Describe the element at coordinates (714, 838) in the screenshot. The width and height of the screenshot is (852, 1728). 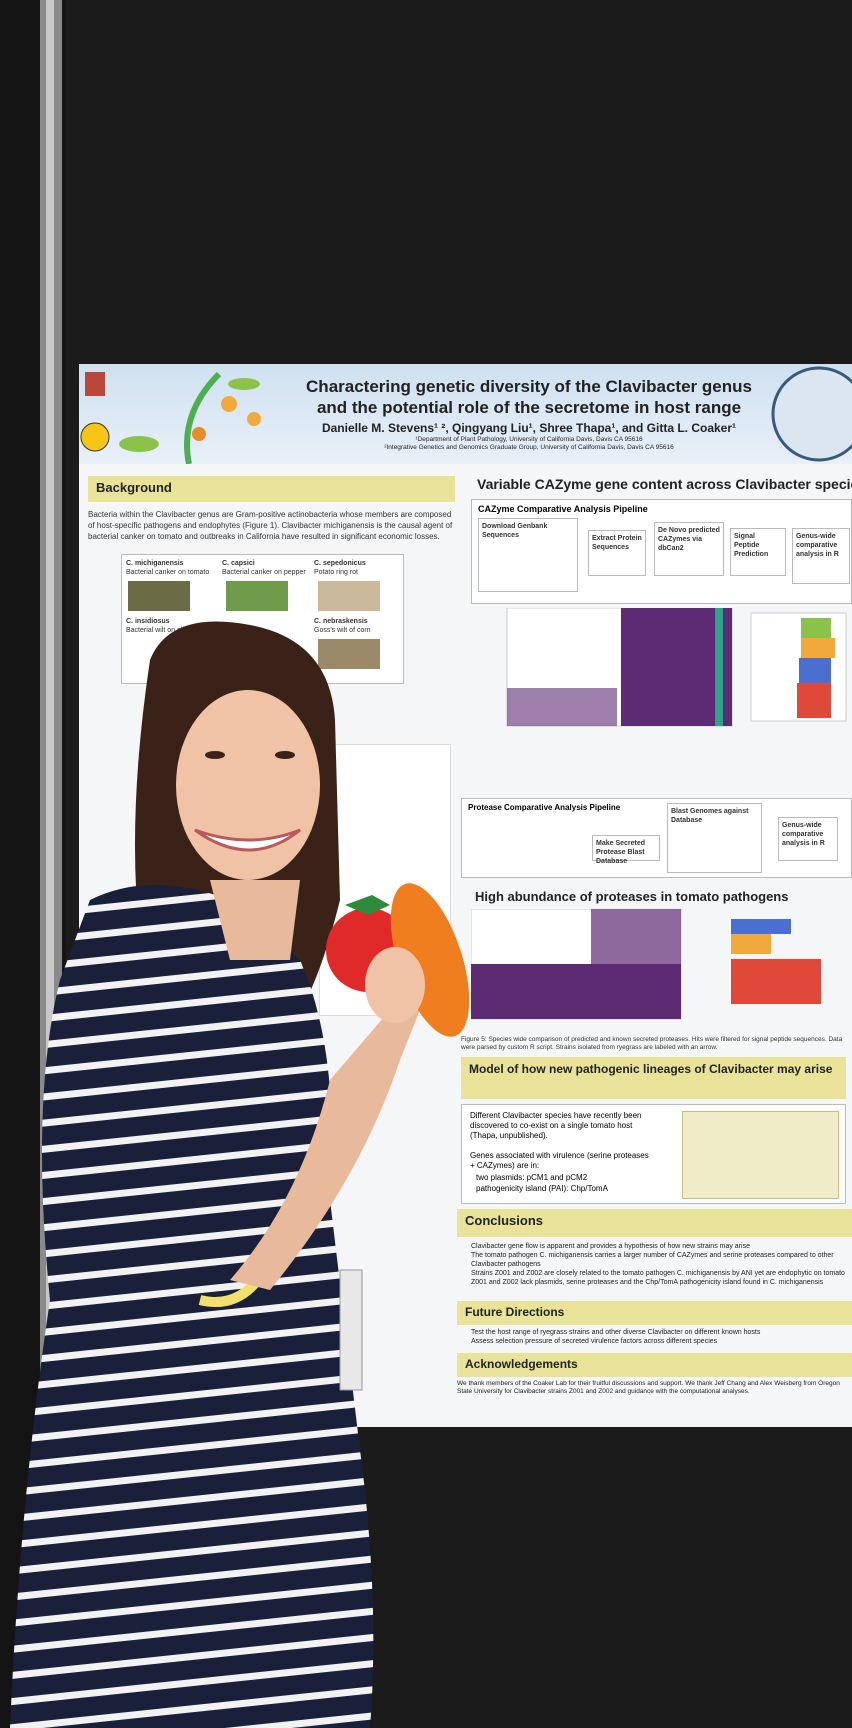
I see `pipeline-step: Blast Genomes against Database` at that location.